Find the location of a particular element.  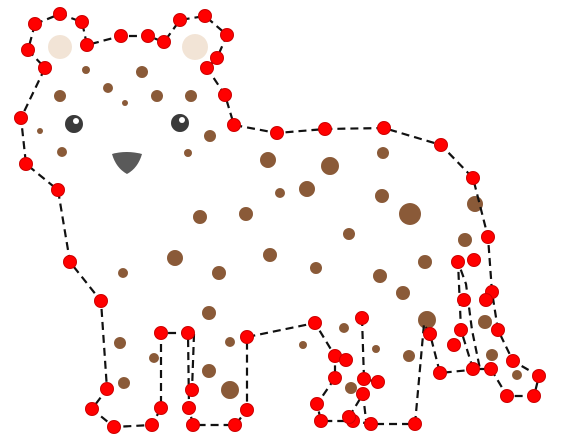

inner-leg-line is located at coordinates (193, 362).